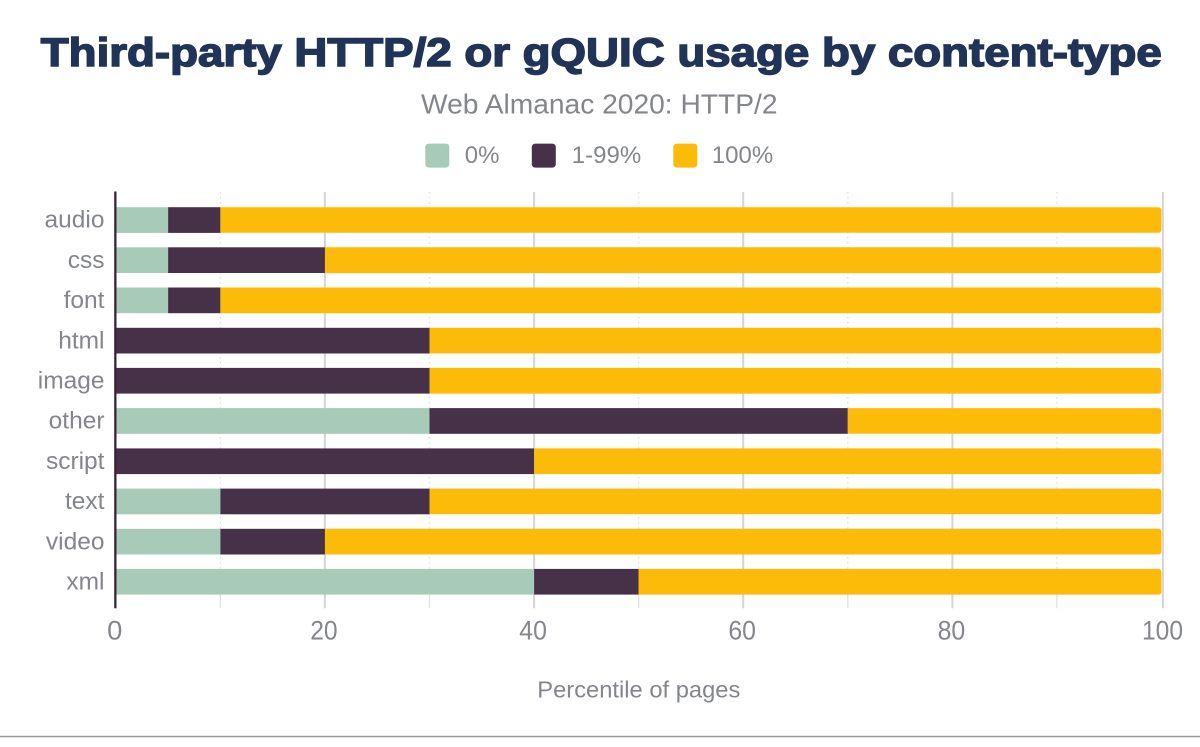 This screenshot has width=1200, height=747. Describe the element at coordinates (952, 631) in the screenshot. I see `svg-text: 80` at that location.